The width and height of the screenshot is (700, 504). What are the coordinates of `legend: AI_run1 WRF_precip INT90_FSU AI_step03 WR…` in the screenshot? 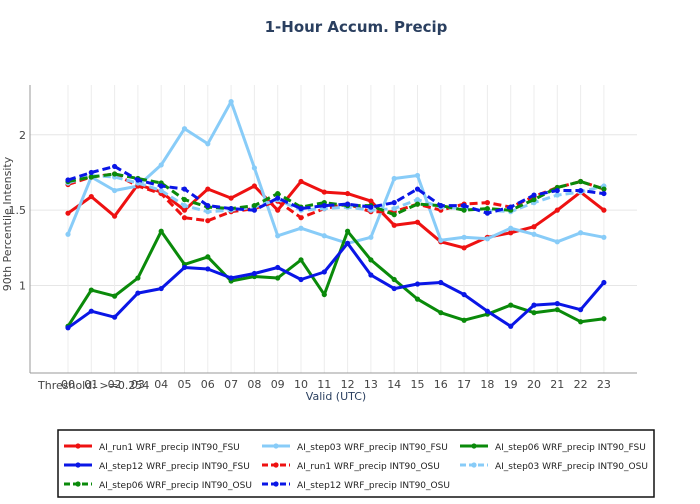 It's located at (356, 463).